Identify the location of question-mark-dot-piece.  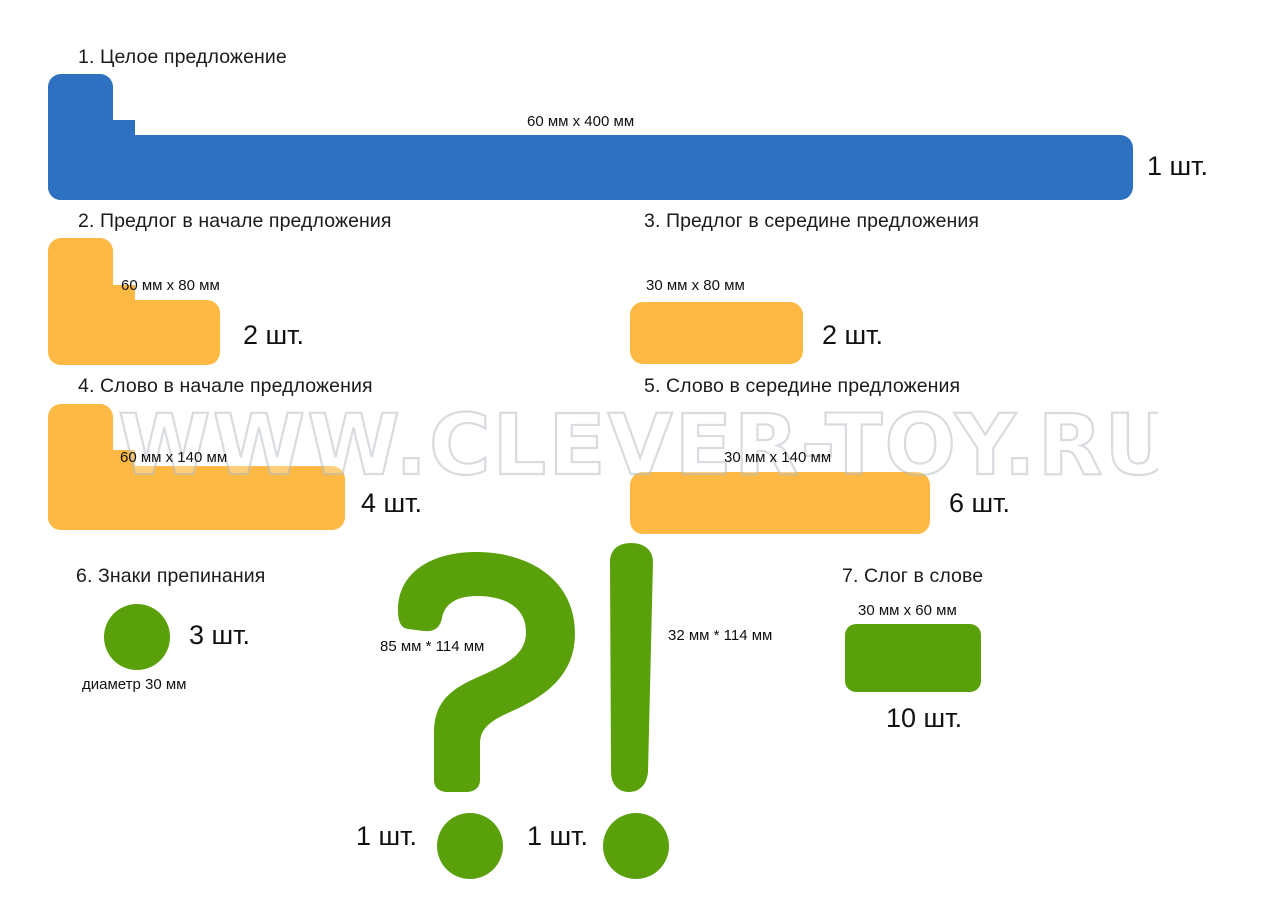
(470, 846).